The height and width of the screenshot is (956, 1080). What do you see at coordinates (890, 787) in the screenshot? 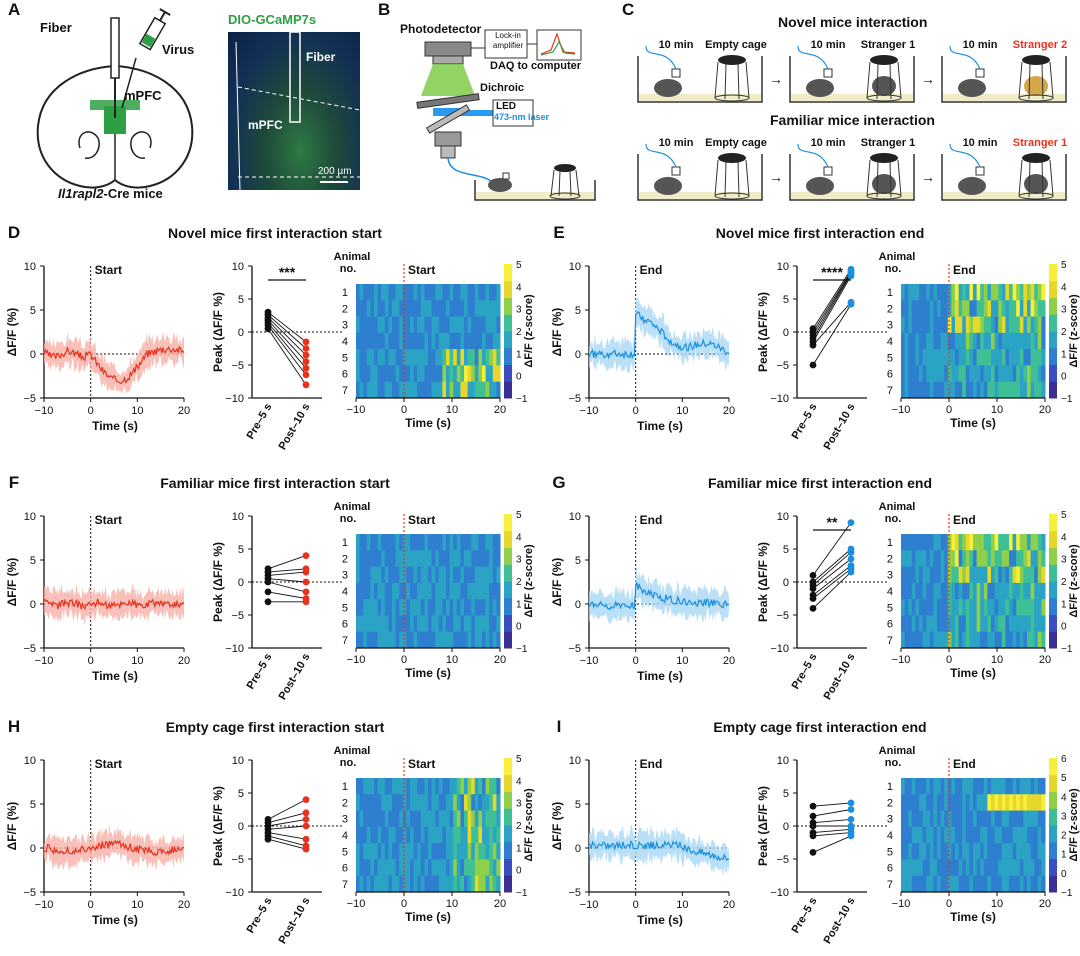
I see `heatmap-row-label: 1` at bounding box center [890, 787].